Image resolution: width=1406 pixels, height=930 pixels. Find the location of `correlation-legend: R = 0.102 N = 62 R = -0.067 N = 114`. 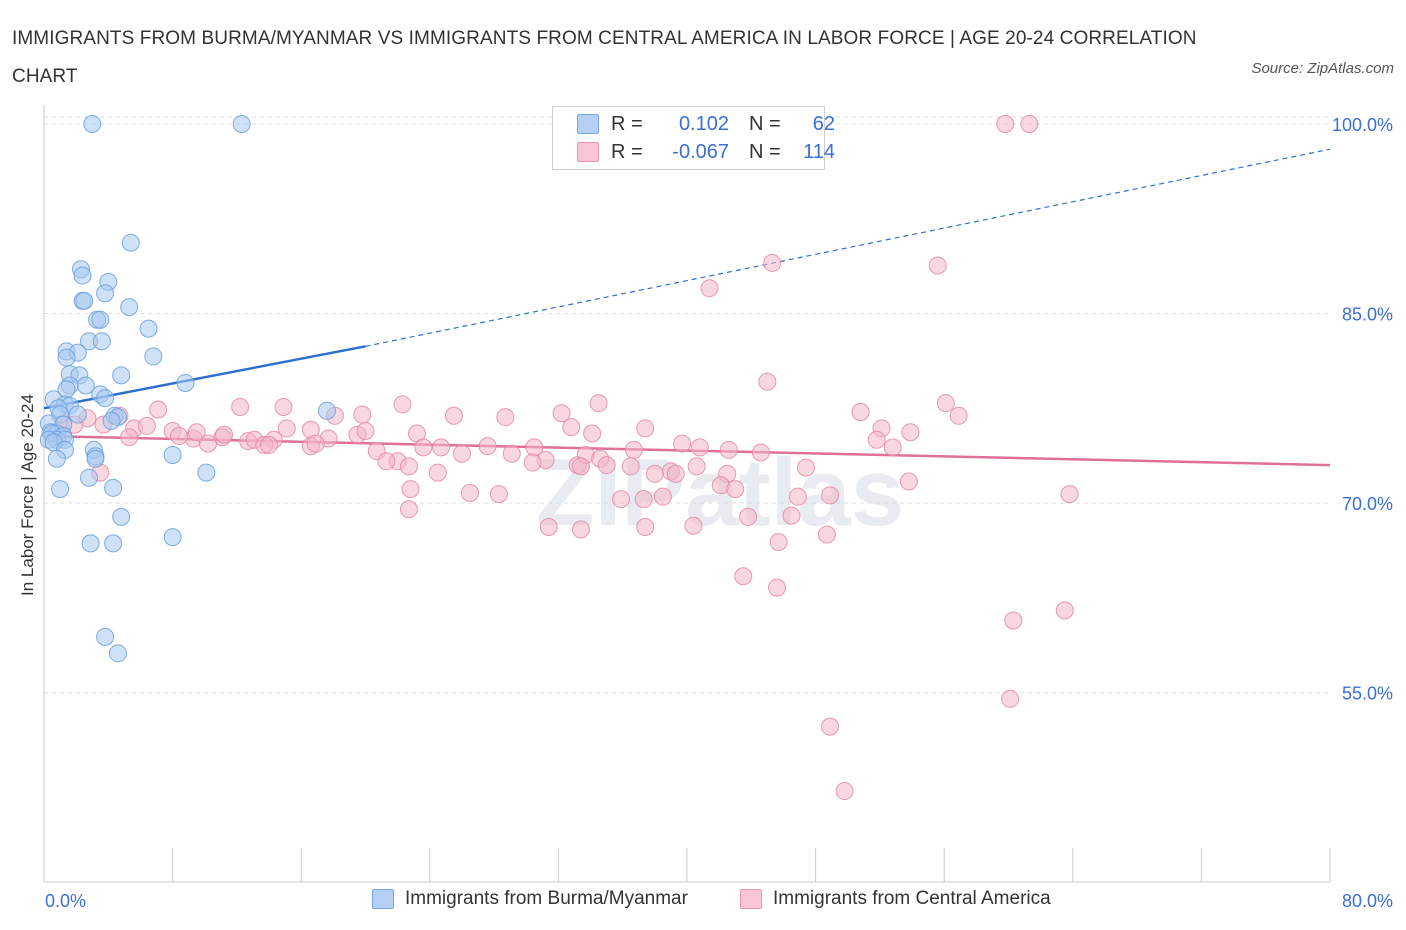

correlation-legend: R = 0.102 N = 62 R = -0.067 N = 114 is located at coordinates (693, 138).